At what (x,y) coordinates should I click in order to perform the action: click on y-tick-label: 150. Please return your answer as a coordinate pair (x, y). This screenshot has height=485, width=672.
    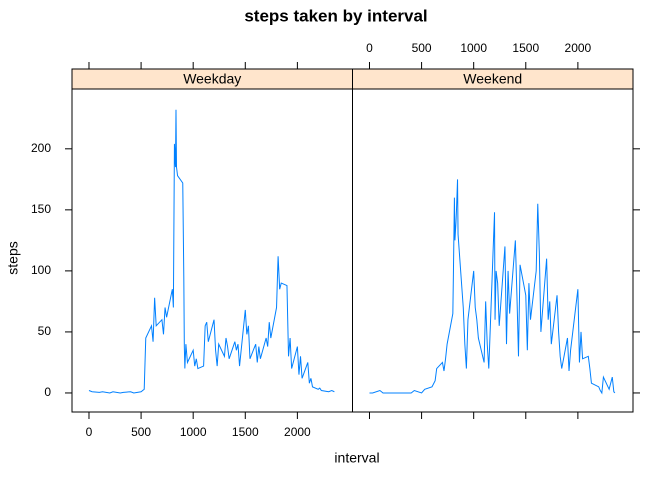
    Looking at the image, I should click on (41, 209).